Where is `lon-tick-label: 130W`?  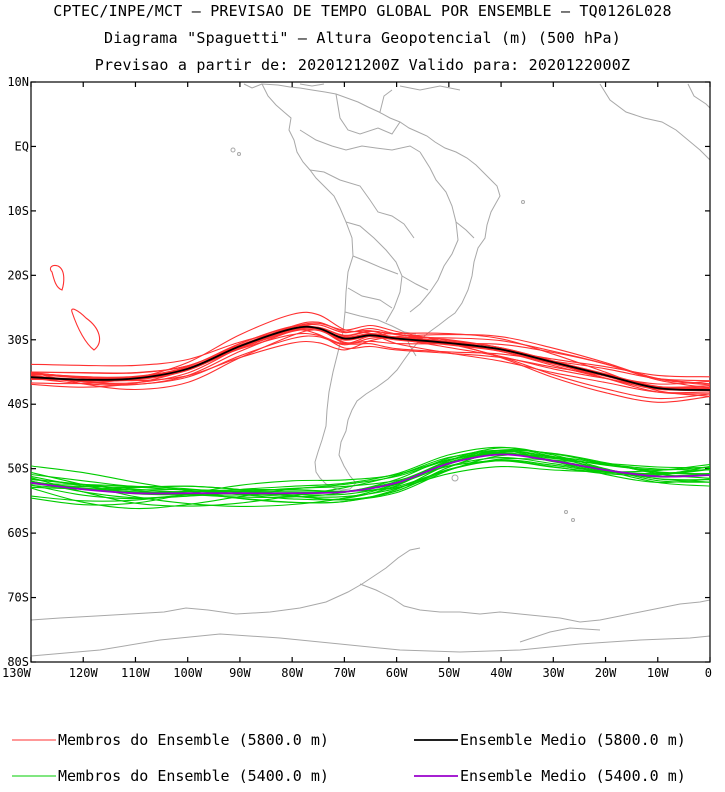 lon-tick-label: 130W is located at coordinates (17, 673).